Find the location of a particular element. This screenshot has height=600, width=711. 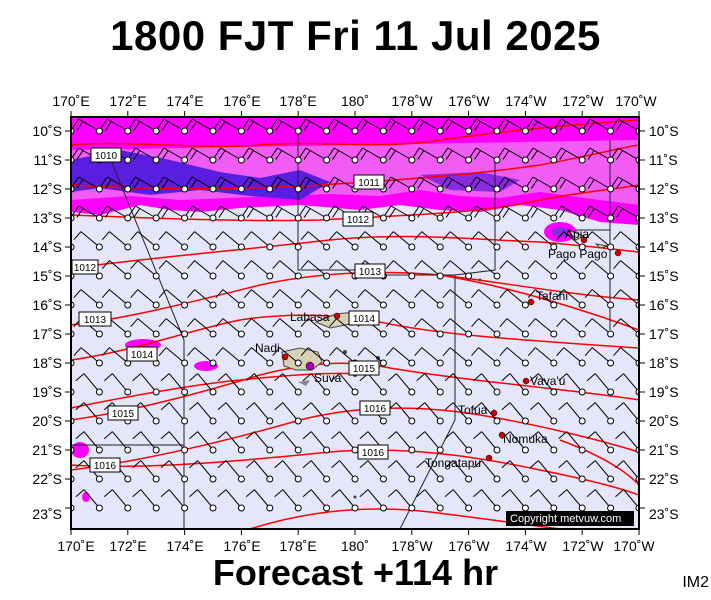

lon-label-top: 170˚W is located at coordinates (636, 101).